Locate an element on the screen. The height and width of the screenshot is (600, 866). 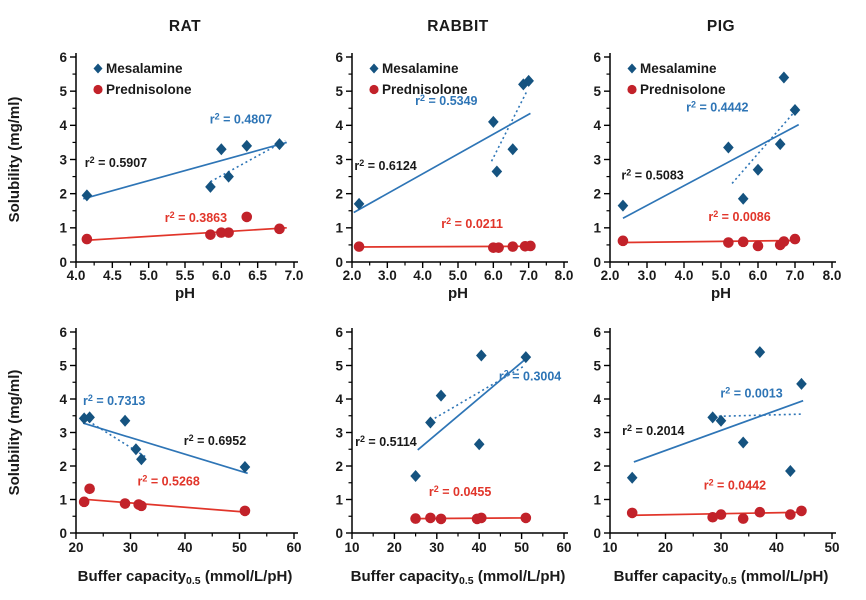
x-tick-label: 5.0 is located at coordinates (721, 275).